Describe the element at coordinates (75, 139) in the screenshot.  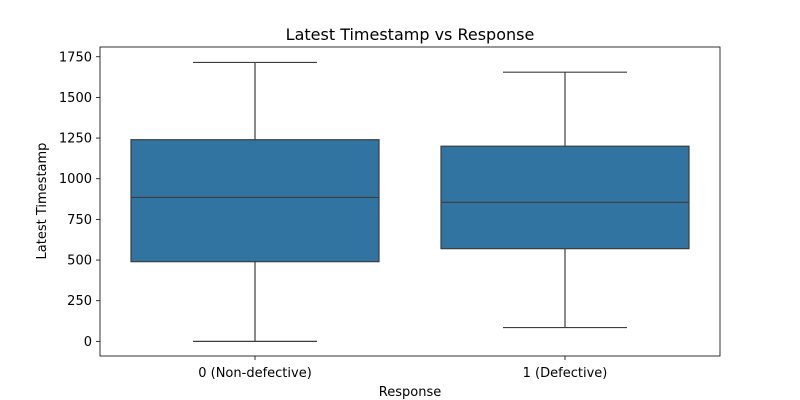
I see `y-tick-label: 1250` at that location.